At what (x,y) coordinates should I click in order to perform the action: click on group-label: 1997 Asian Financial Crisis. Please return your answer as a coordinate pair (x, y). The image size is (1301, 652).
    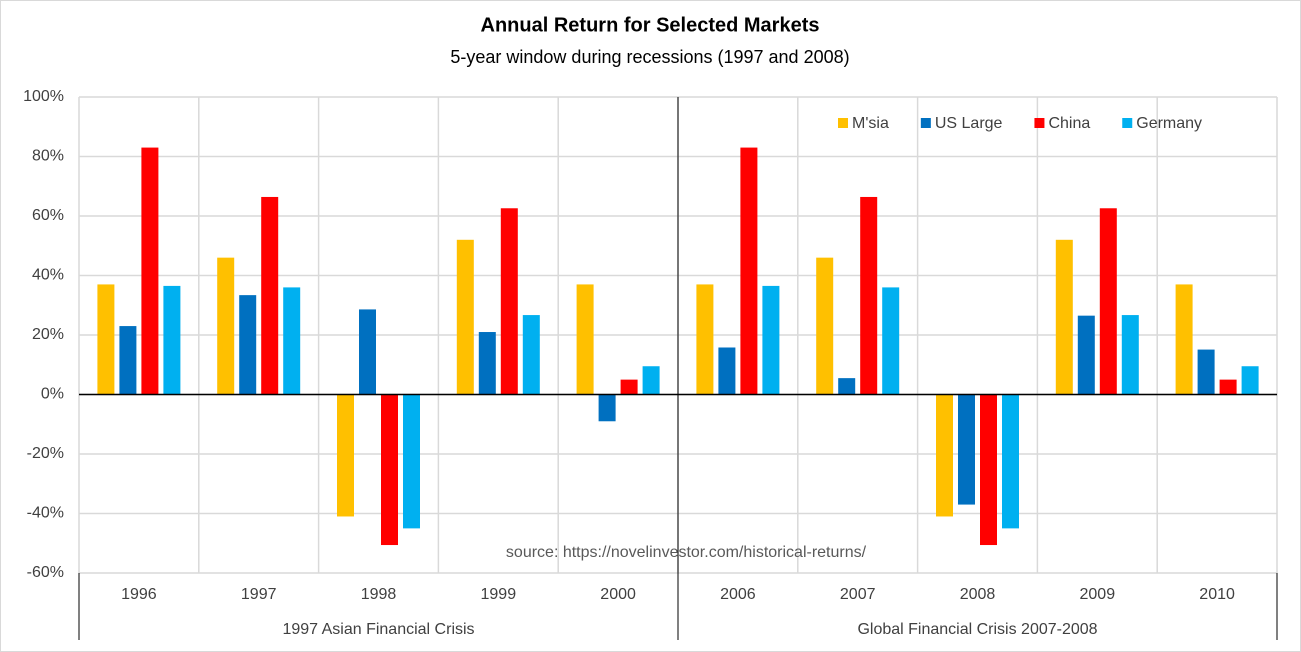
    Looking at the image, I should click on (378, 629).